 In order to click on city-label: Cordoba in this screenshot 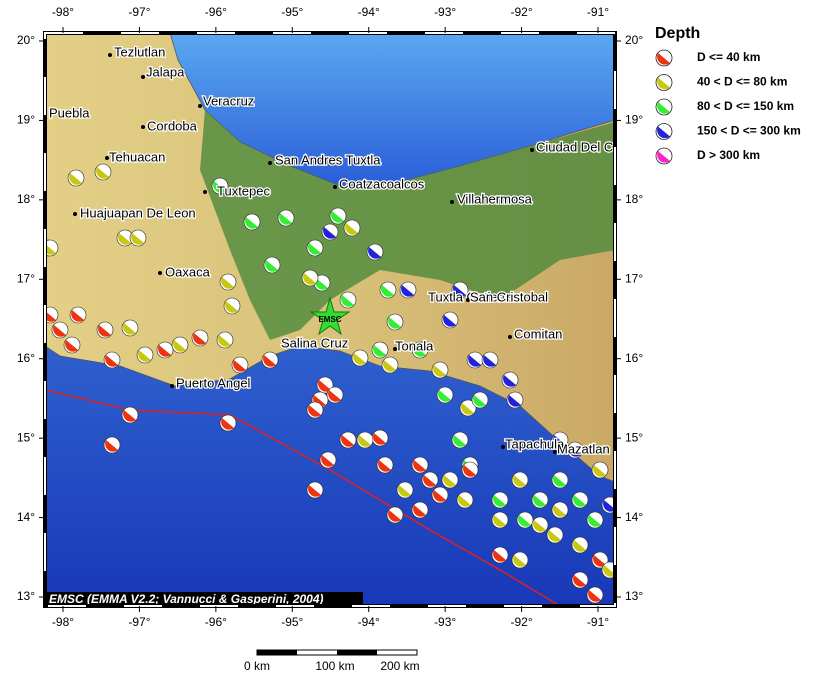, I will do `click(172, 125)`.